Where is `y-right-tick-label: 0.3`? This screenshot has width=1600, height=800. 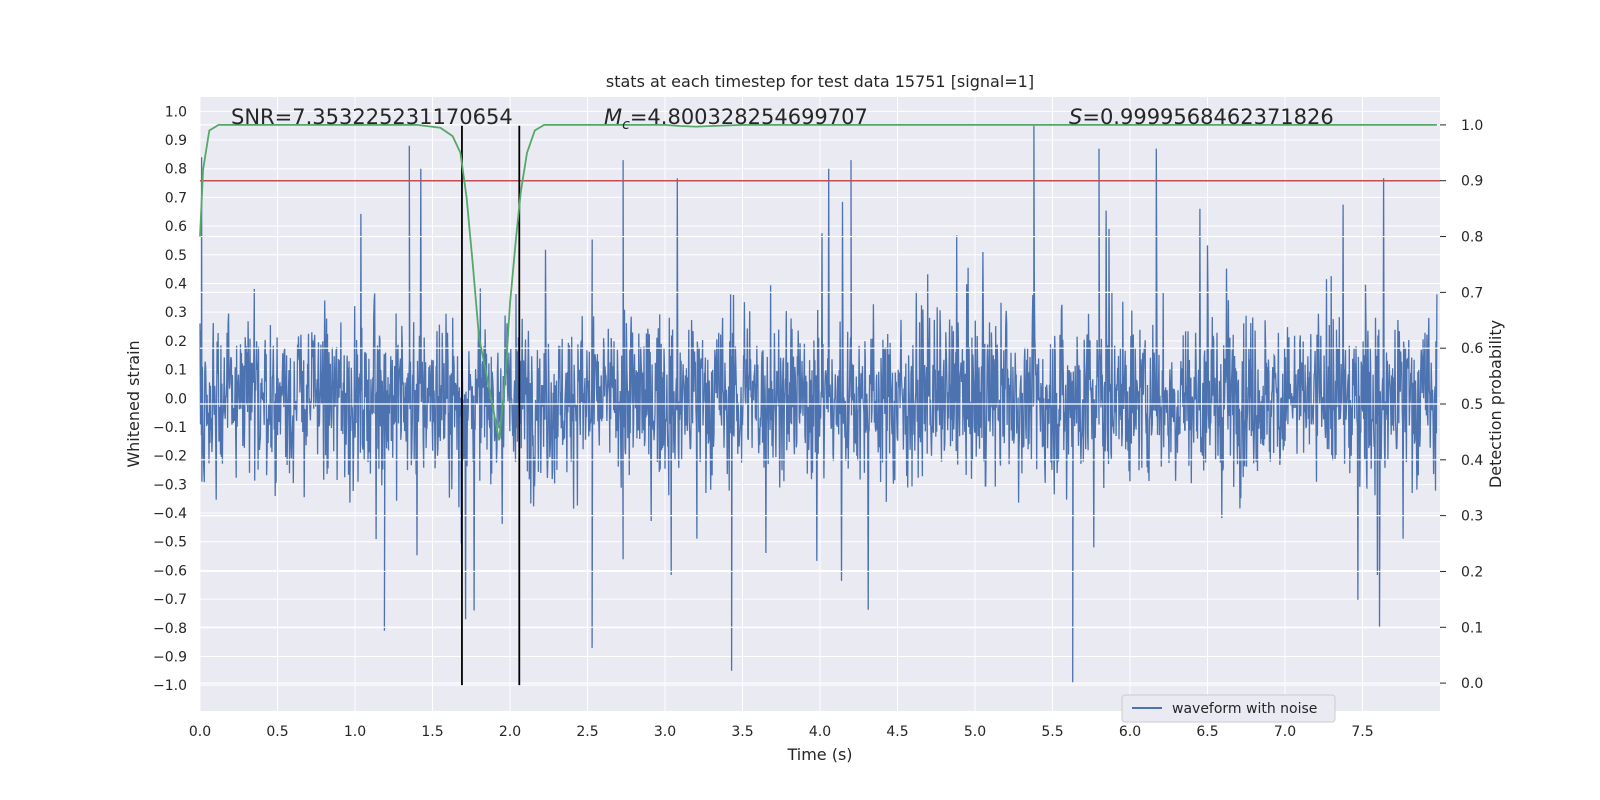
y-right-tick-label: 0.3 is located at coordinates (1472, 517).